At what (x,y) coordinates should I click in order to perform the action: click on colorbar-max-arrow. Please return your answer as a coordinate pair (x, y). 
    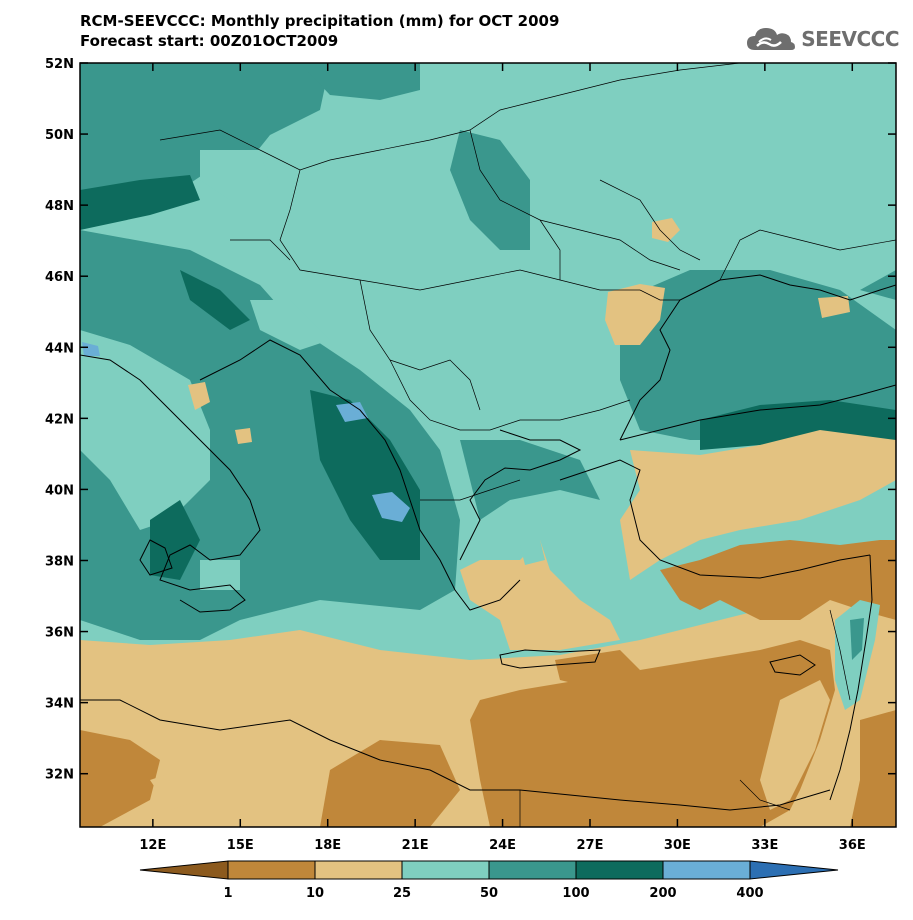
    Looking at the image, I should click on (794, 870).